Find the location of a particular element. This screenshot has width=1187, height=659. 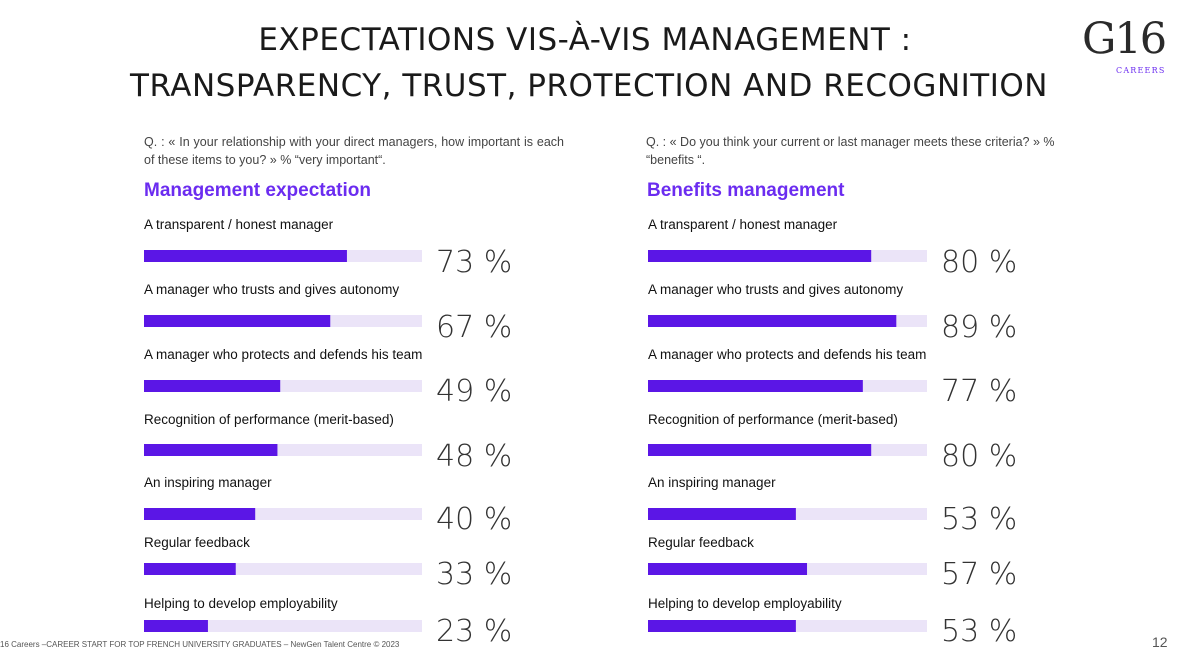

left-bar-track is located at coordinates (283, 626).